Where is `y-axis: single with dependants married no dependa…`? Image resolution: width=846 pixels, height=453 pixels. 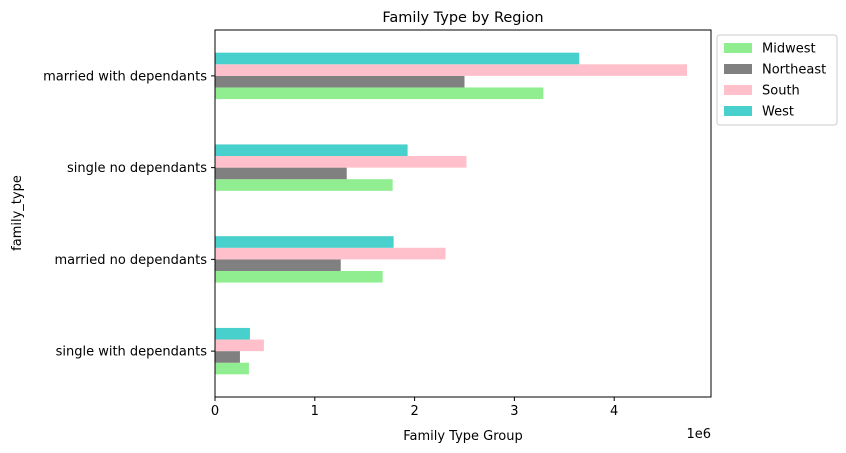
y-axis: single with dependants married no dependa… is located at coordinates (129, 214).